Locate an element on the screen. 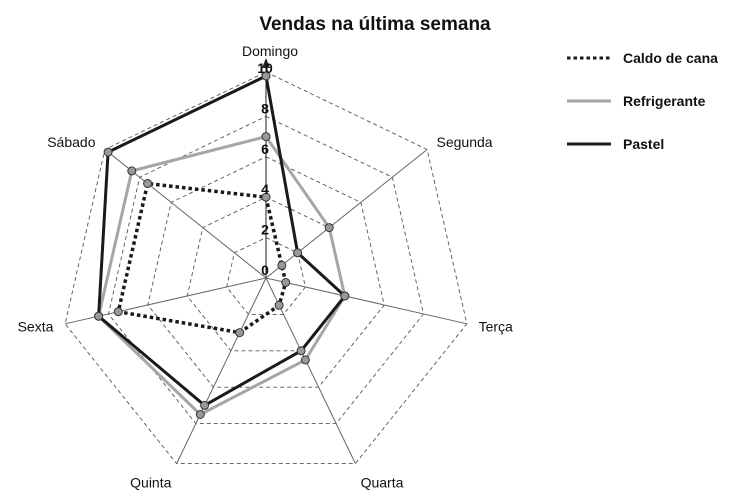  legend: Caldo de cana Refrigerante Pastel is located at coordinates (642, 101).